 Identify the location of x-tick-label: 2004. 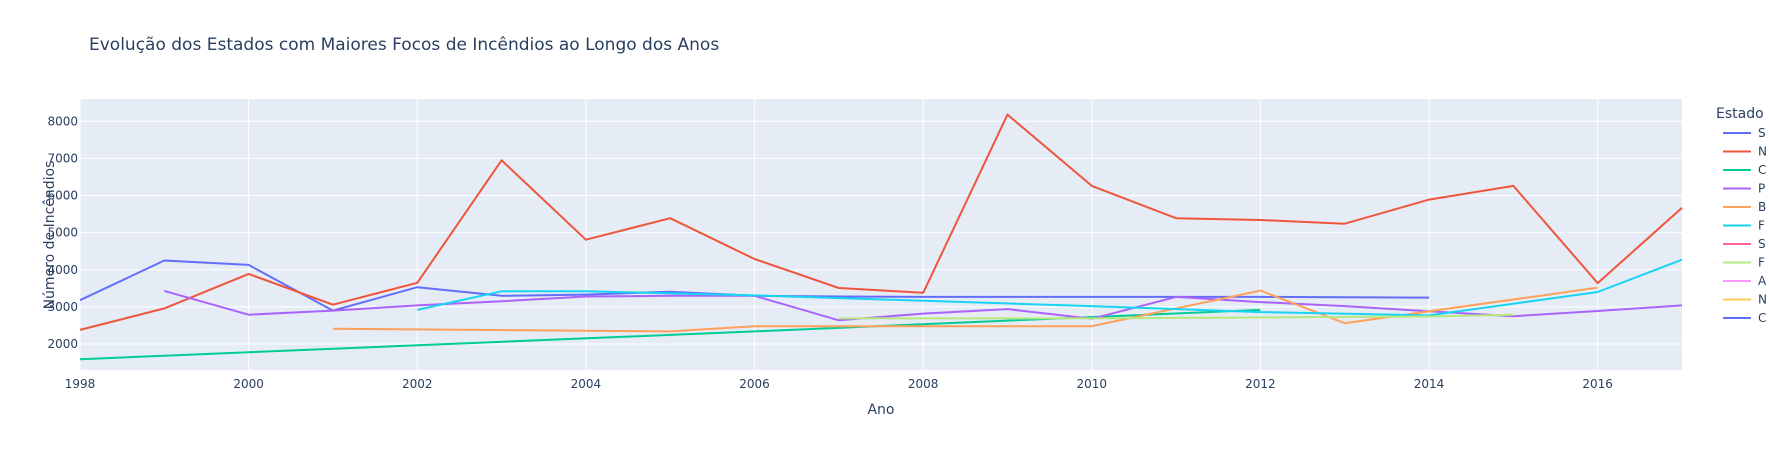
(586, 384).